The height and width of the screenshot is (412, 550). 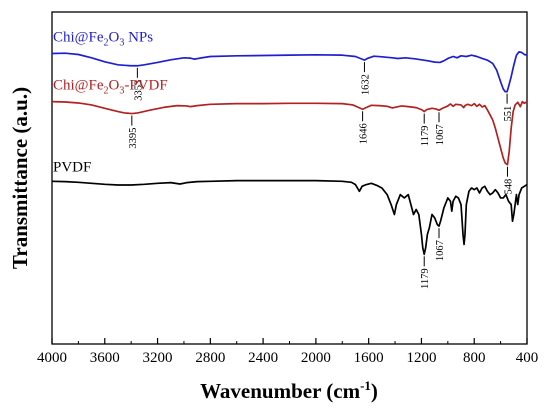 What do you see at coordinates (138, 90) in the screenshot?
I see `peak-label-0: 3353` at bounding box center [138, 90].